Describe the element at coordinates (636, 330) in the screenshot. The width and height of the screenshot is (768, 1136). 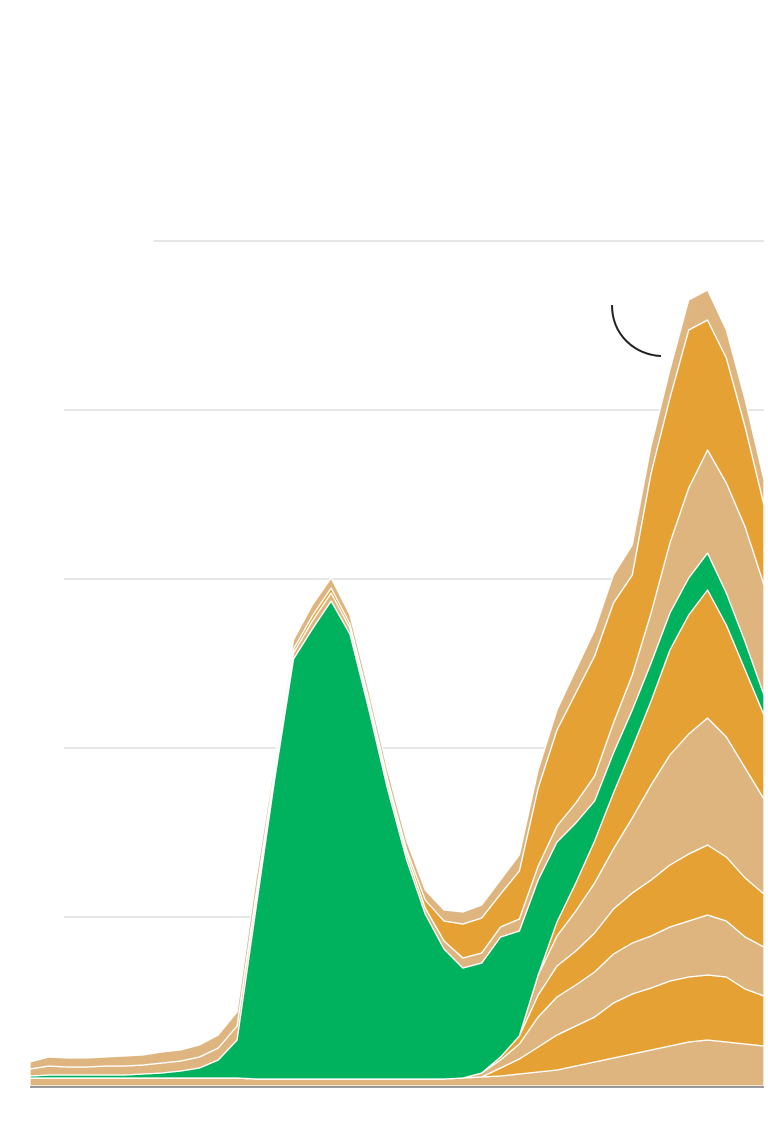
I see `annotation-arc` at that location.